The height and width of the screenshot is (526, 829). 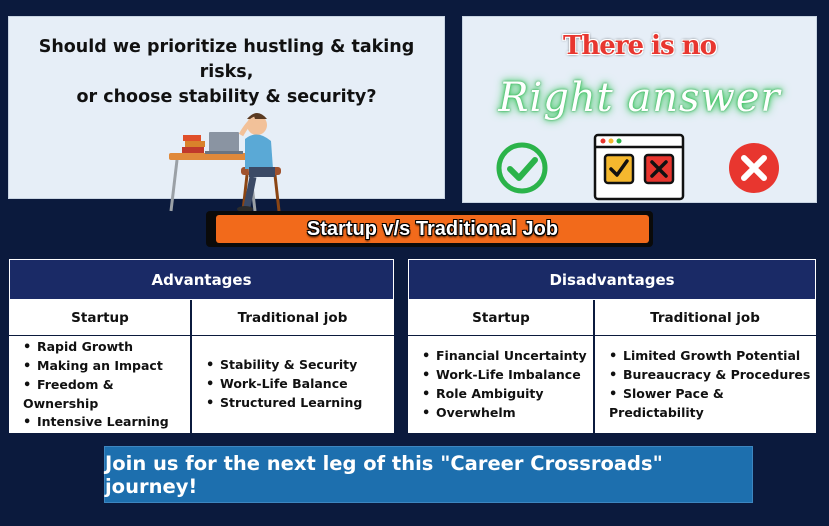 I want to click on list-item: Structured Learning, so click(x=284, y=403).